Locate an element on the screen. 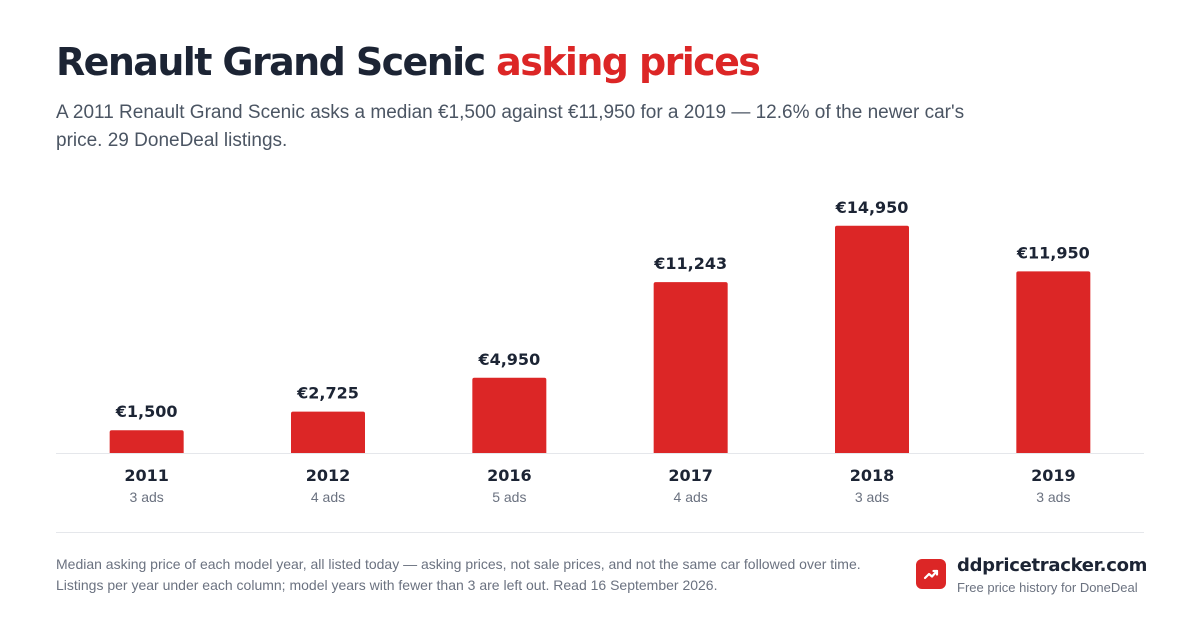  bar-value-label: €1,500 is located at coordinates (146, 411).